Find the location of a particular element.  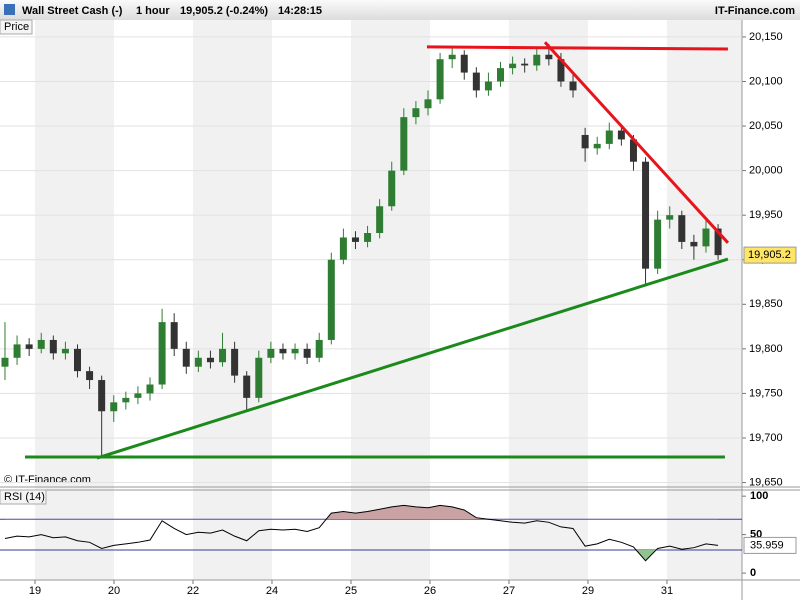

panel-label: Price is located at coordinates (16, 27).